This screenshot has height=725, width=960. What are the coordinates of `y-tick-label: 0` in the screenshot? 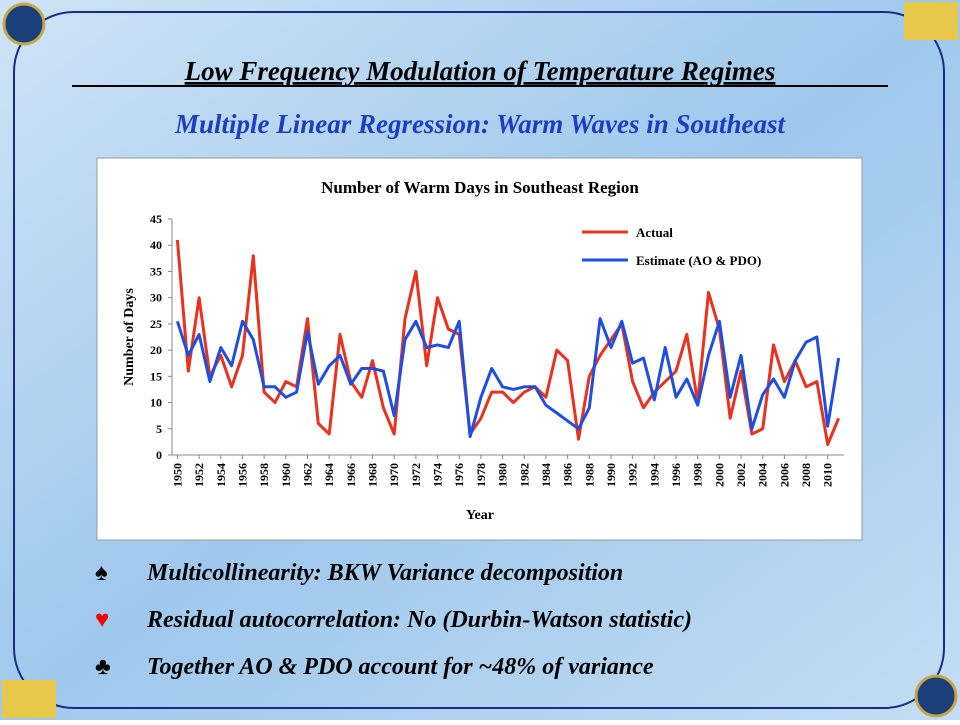 It's located at (159, 455).